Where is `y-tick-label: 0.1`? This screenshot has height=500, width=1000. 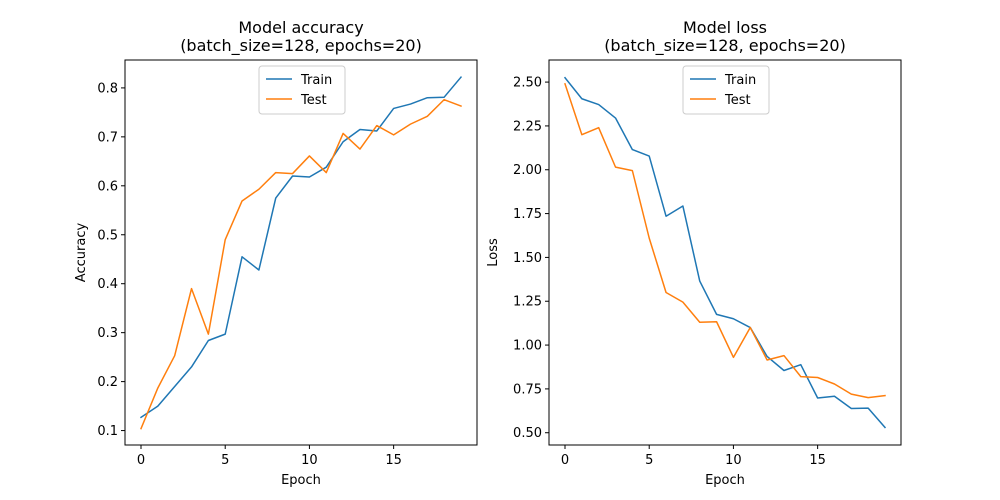 y-tick-label: 0.1 is located at coordinates (107, 431).